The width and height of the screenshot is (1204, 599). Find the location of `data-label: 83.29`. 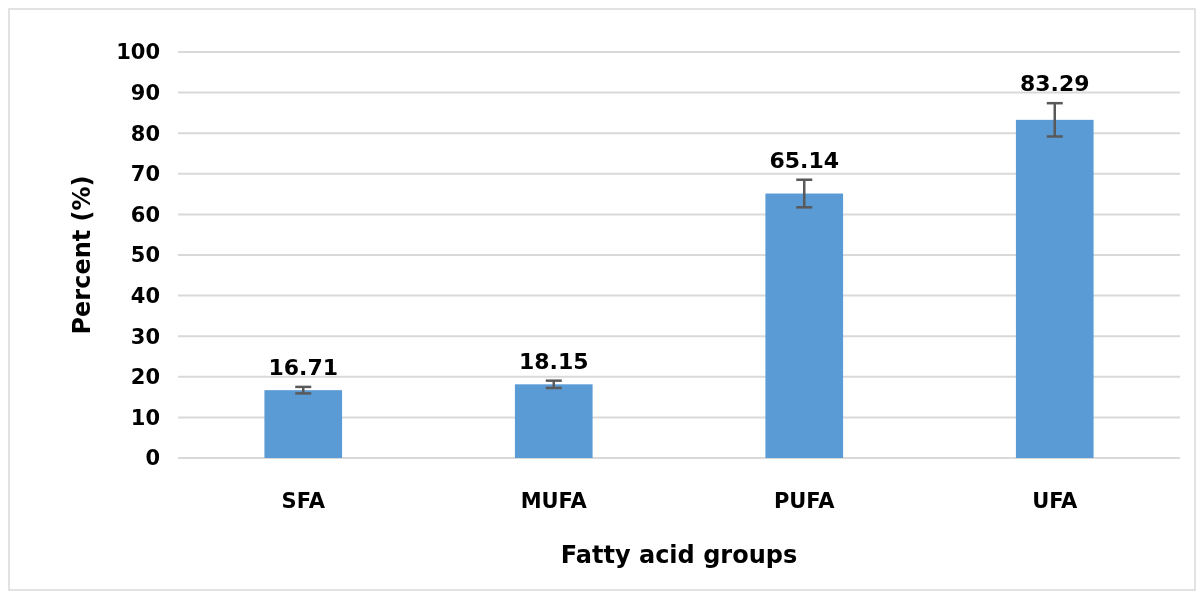

data-label: 83.29 is located at coordinates (1054, 84).